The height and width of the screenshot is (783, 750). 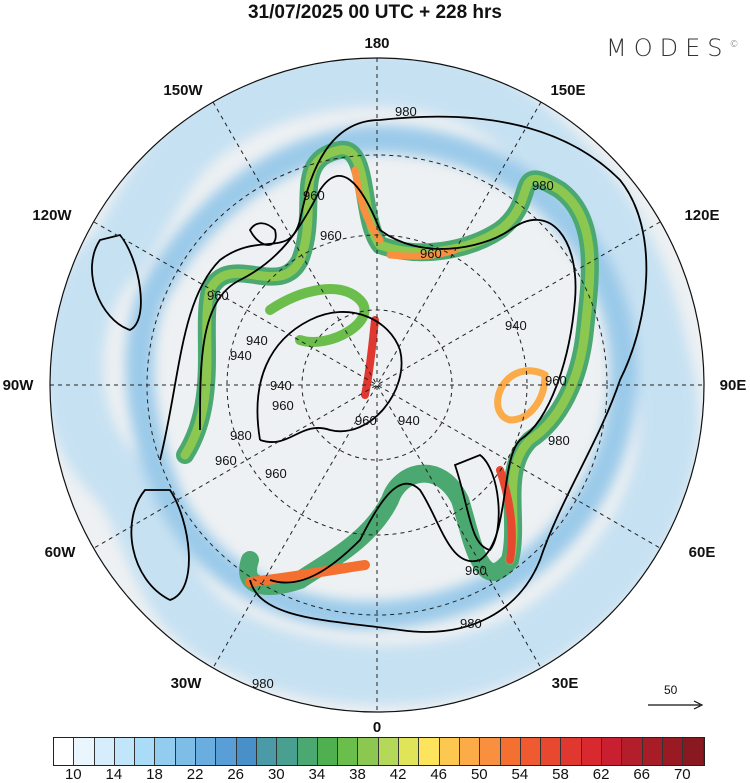 I want to click on lon-label: 180, so click(x=376, y=43).